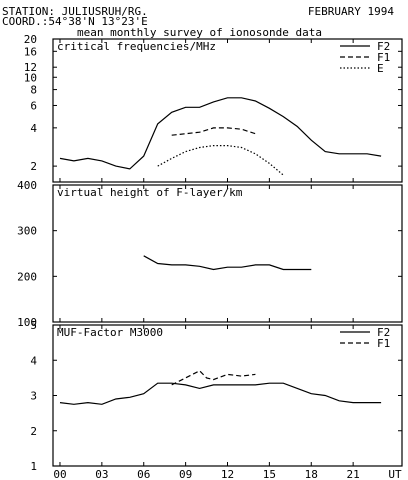 This screenshot has width=408, height=480. Describe the element at coordinates (227, 263) in the screenshot. I see `series-main-line` at that location.